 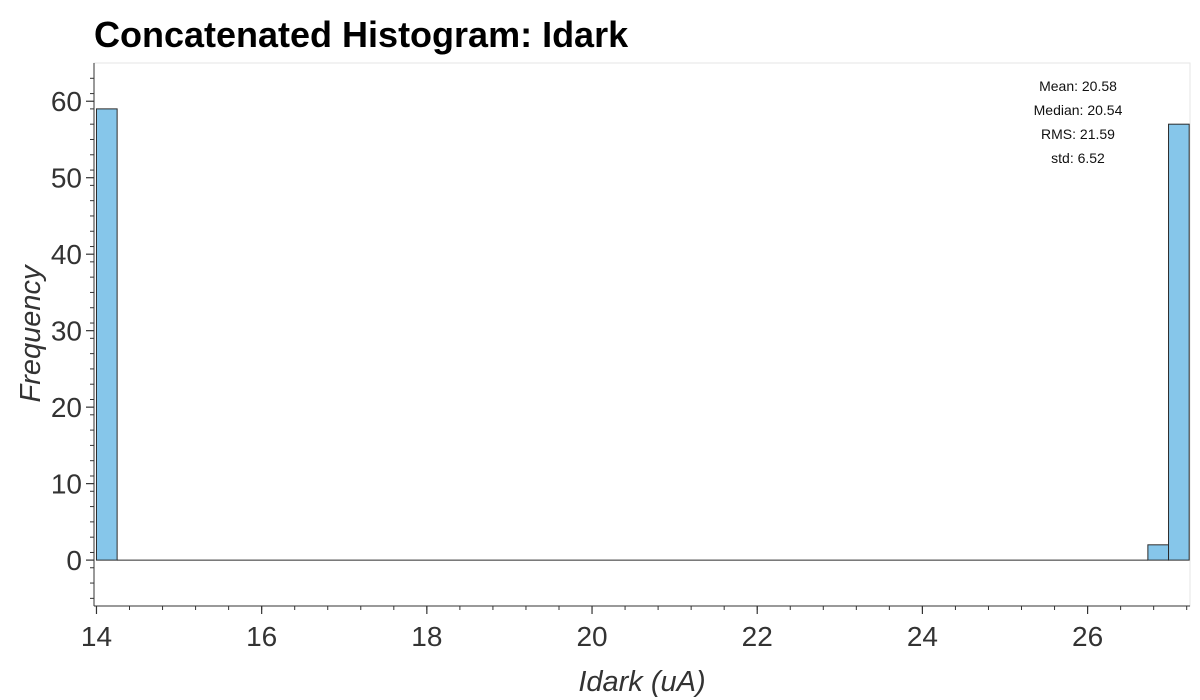 I want to click on x-tick-label: 26, so click(x=1087, y=636).